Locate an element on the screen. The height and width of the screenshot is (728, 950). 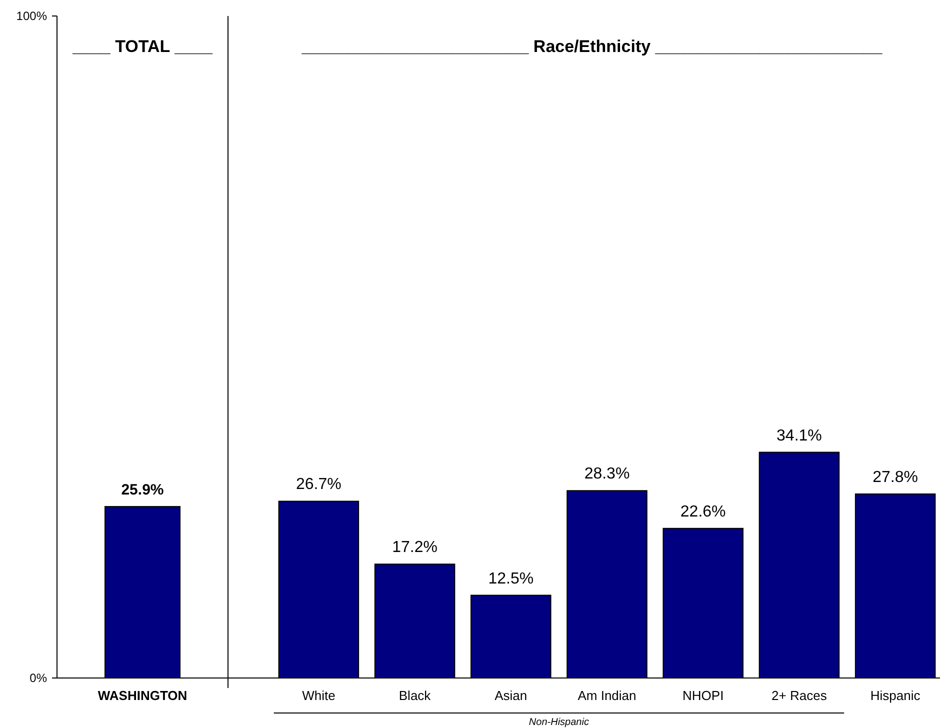
data-label: 34.1% is located at coordinates (799, 435).